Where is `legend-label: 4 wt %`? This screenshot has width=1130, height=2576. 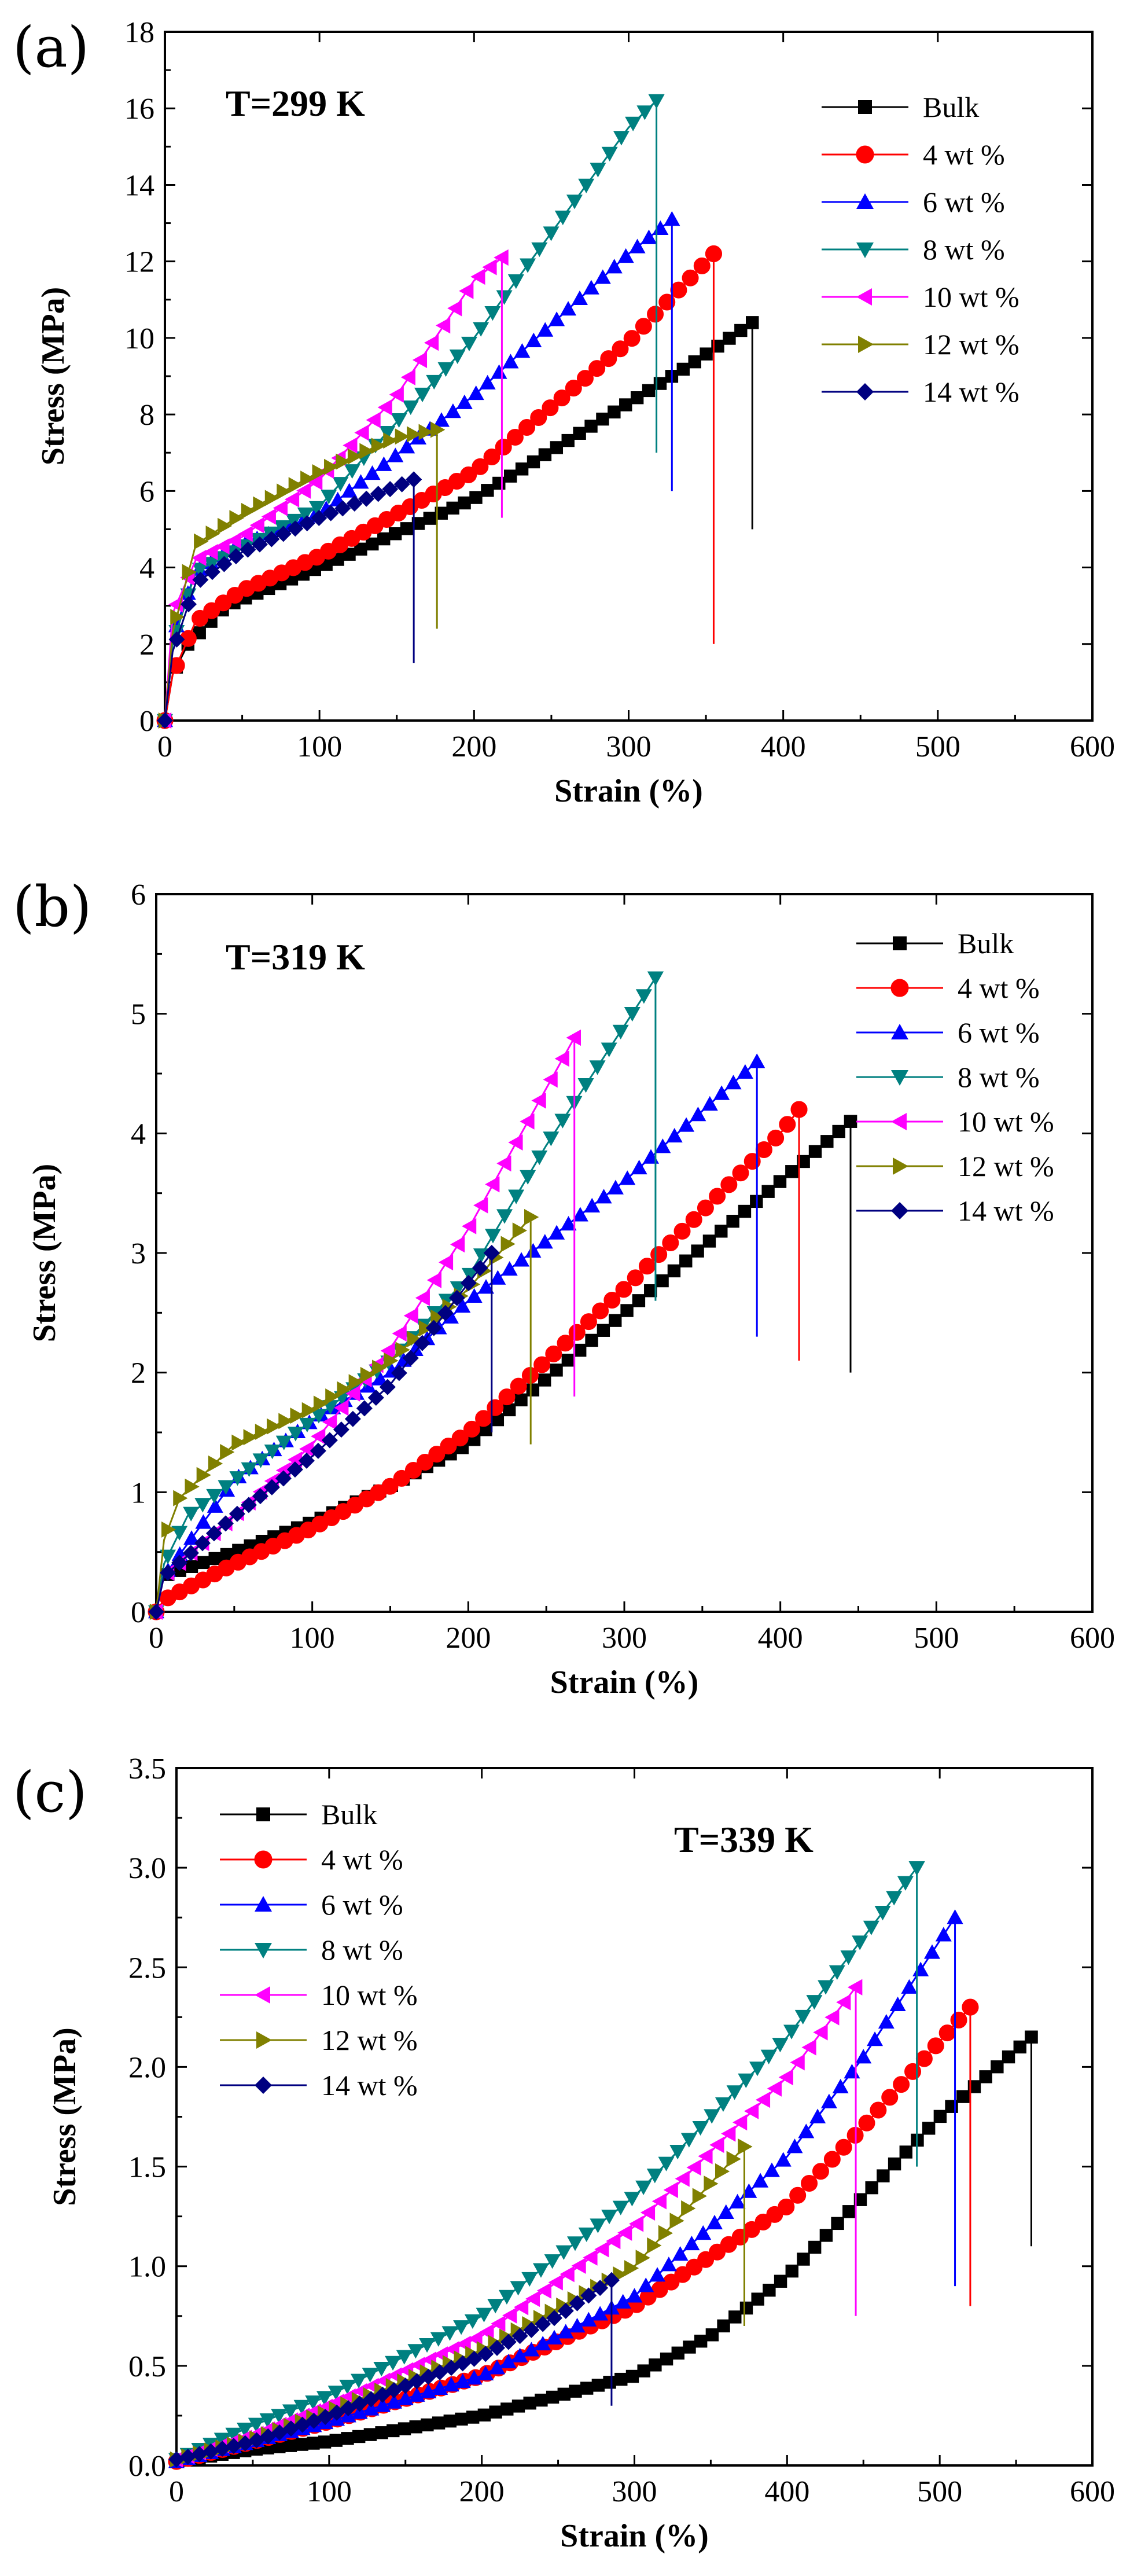
legend-label: 4 wt % is located at coordinates (999, 988).